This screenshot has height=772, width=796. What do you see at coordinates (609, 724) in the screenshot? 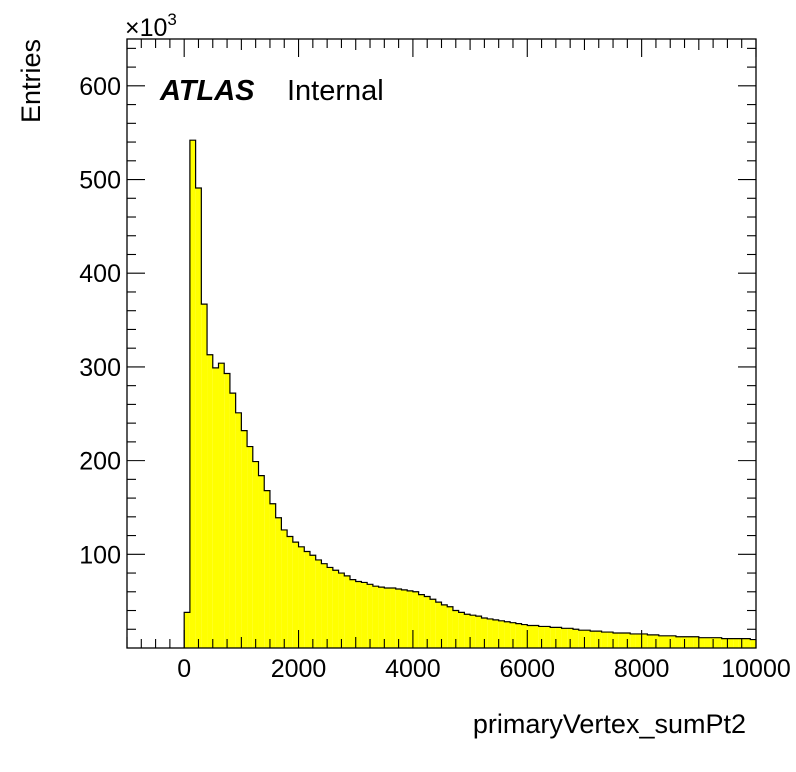
I see `x-axis-title: primaryVertex_sumPt2` at bounding box center [609, 724].